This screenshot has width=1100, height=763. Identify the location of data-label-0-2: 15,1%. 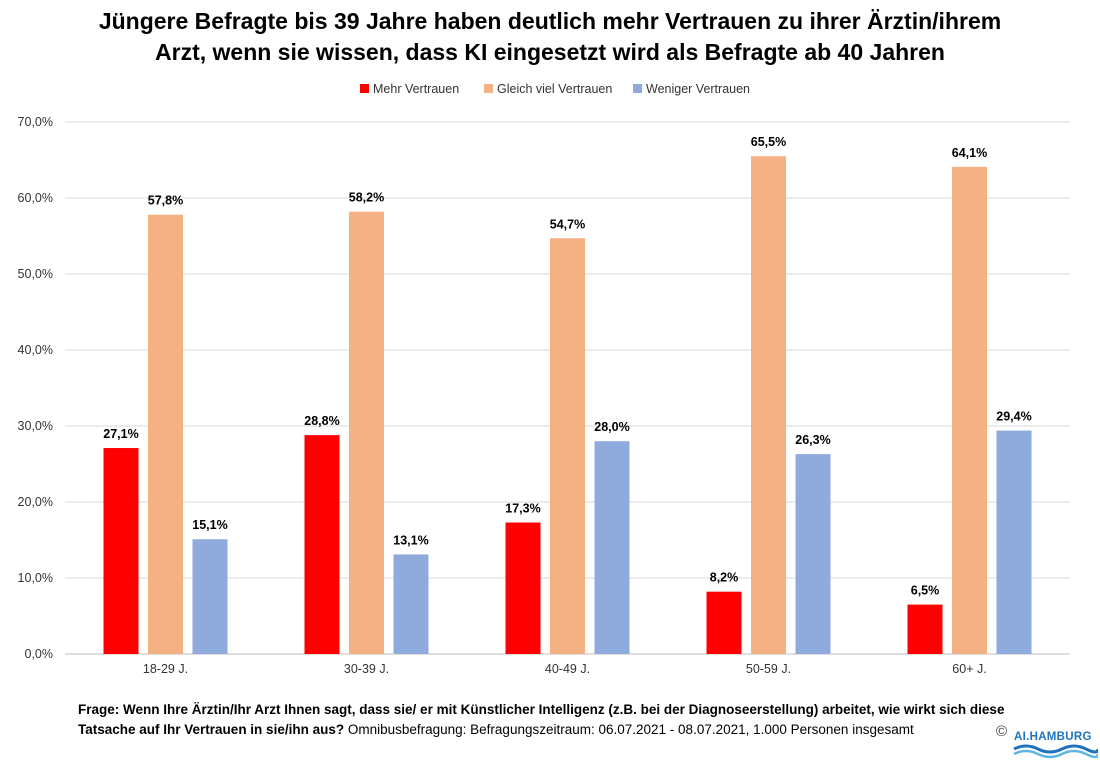
(209, 525).